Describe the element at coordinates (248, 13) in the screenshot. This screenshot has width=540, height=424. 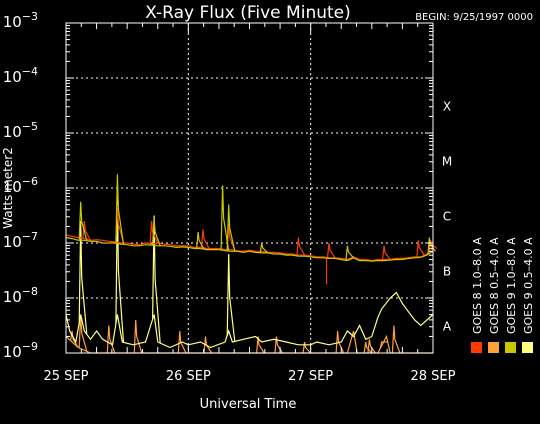
I see `chart-title: X-Ray Flux (Five Minute)` at that location.